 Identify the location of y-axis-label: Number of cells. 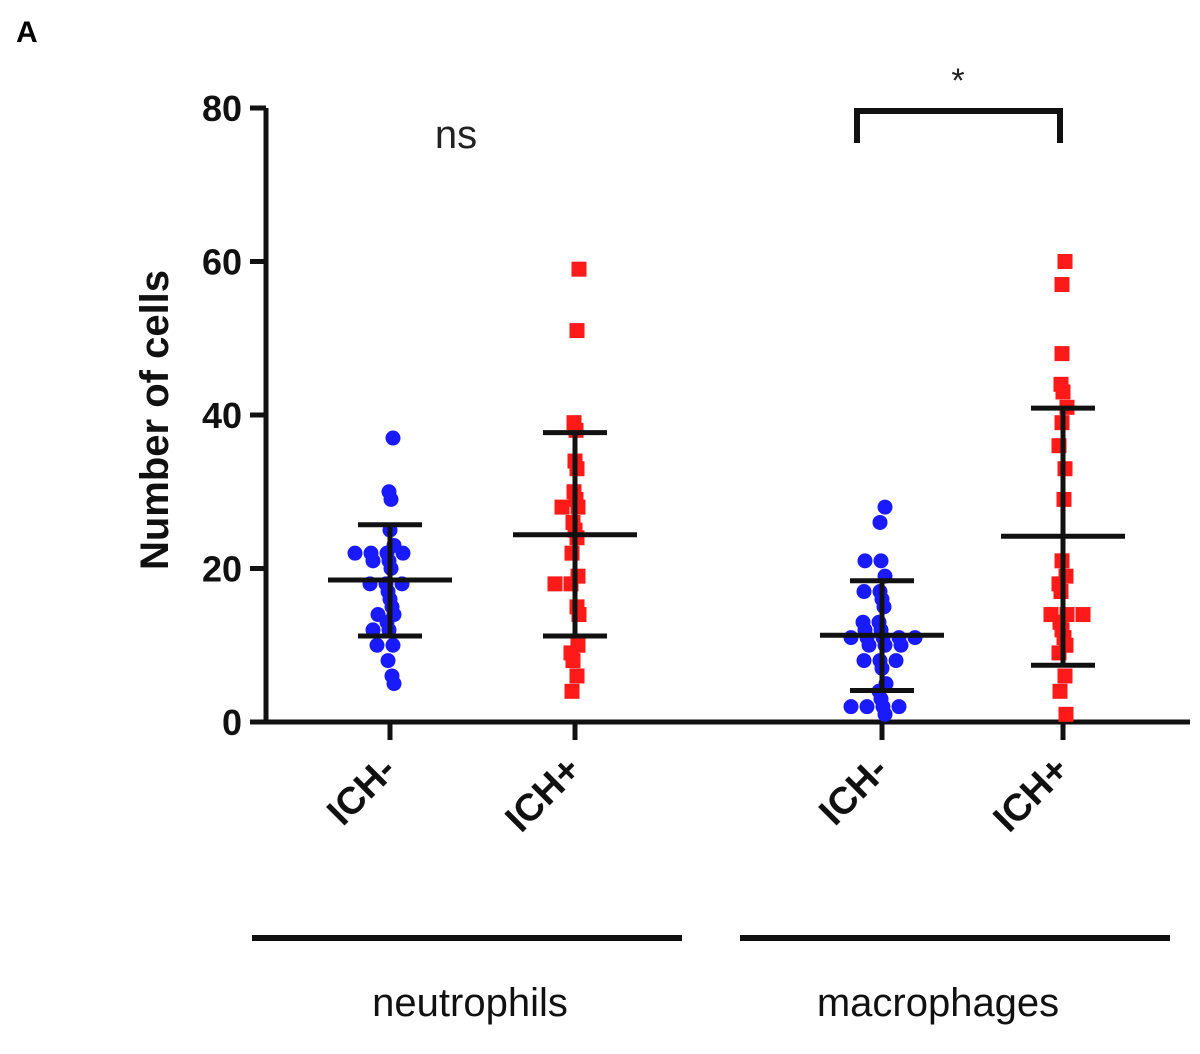
(155, 420).